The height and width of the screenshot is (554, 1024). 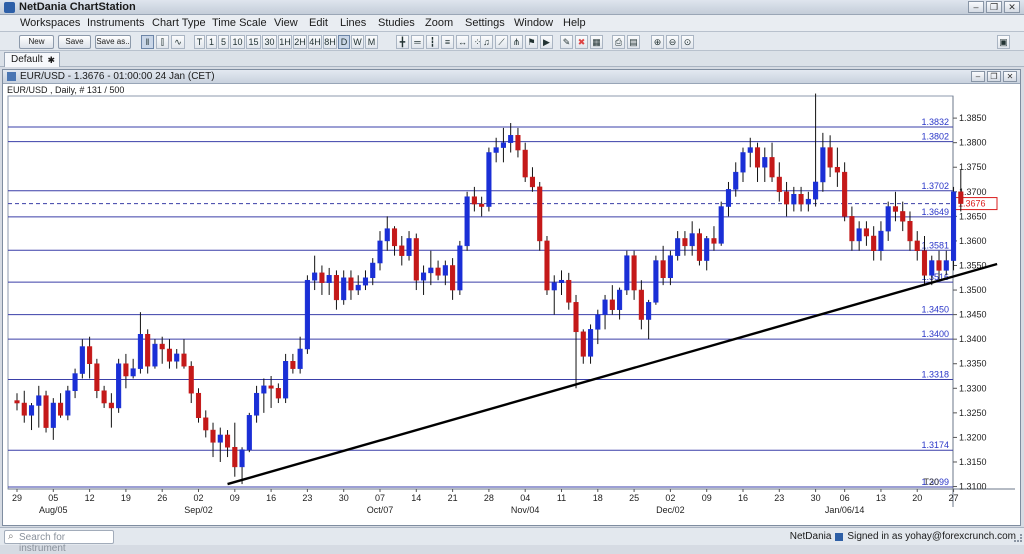 What do you see at coordinates (994, 7) in the screenshot?
I see `restore-icon: ❐` at bounding box center [994, 7].